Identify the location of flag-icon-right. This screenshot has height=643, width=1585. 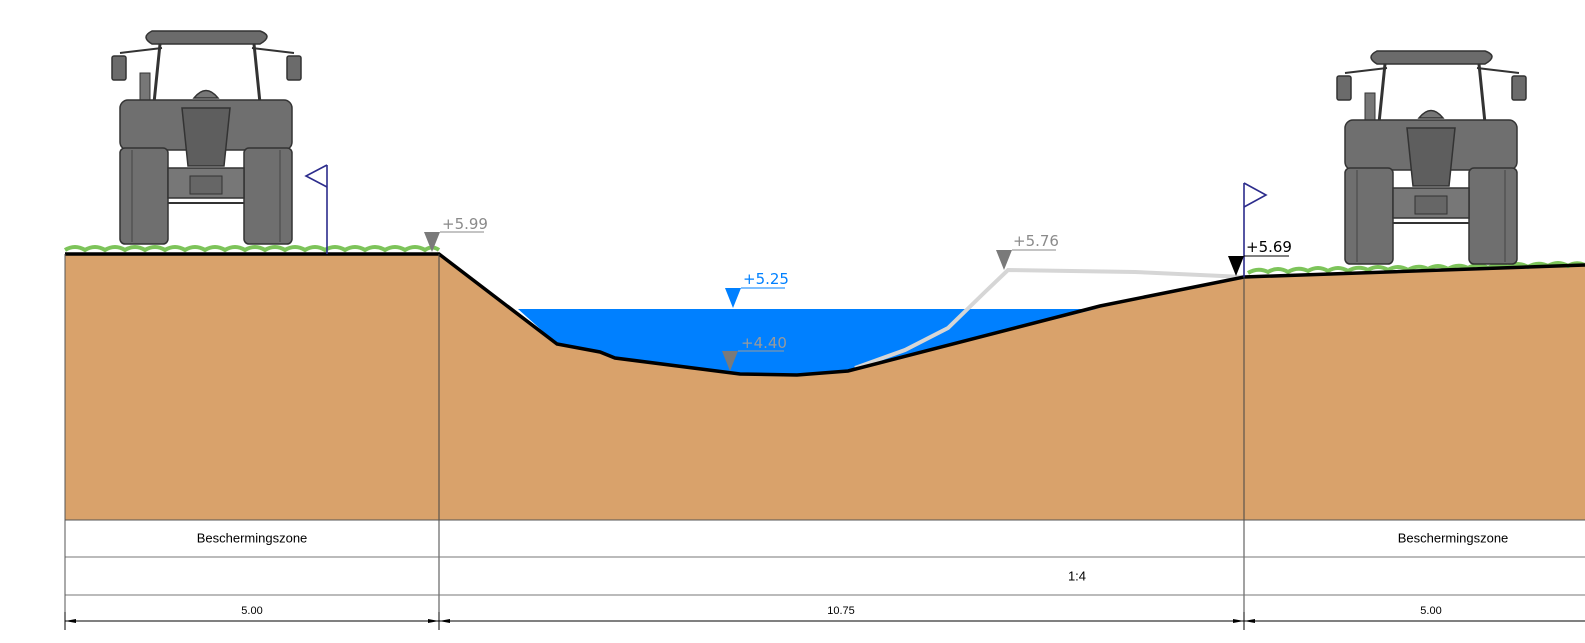
(1255, 229).